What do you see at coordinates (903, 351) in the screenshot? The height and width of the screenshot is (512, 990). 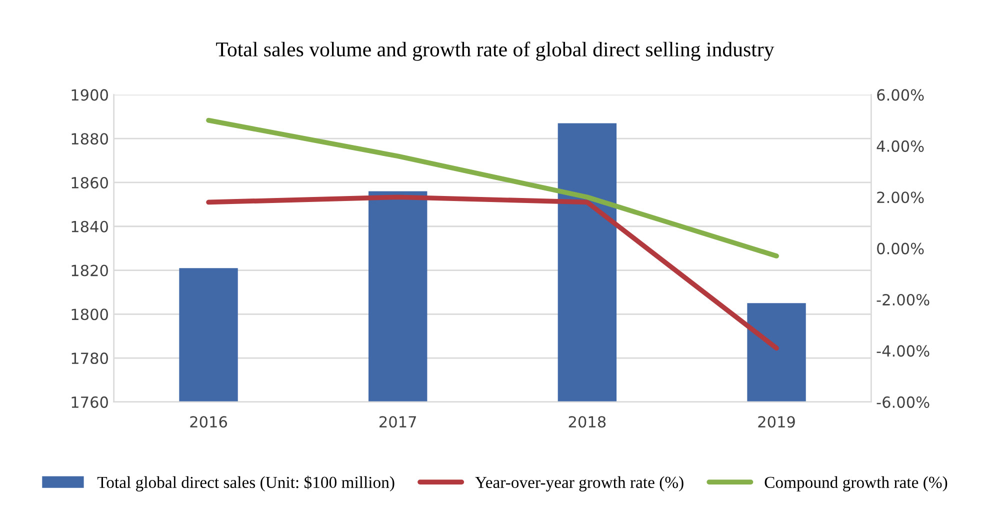 I see `y2-tick-label: -4.00%` at bounding box center [903, 351].